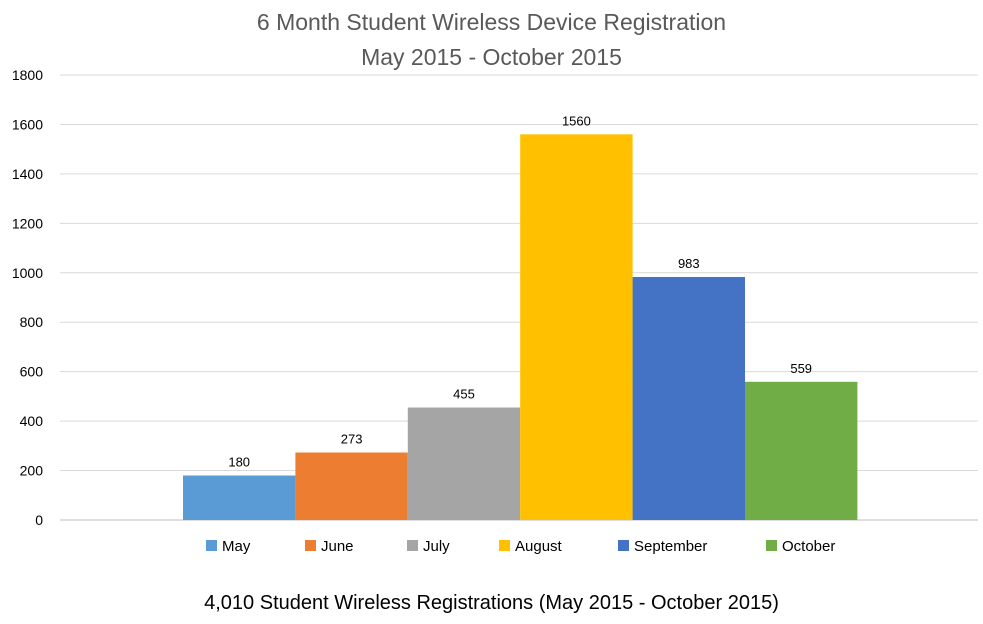  I want to click on bar-june, so click(351, 486).